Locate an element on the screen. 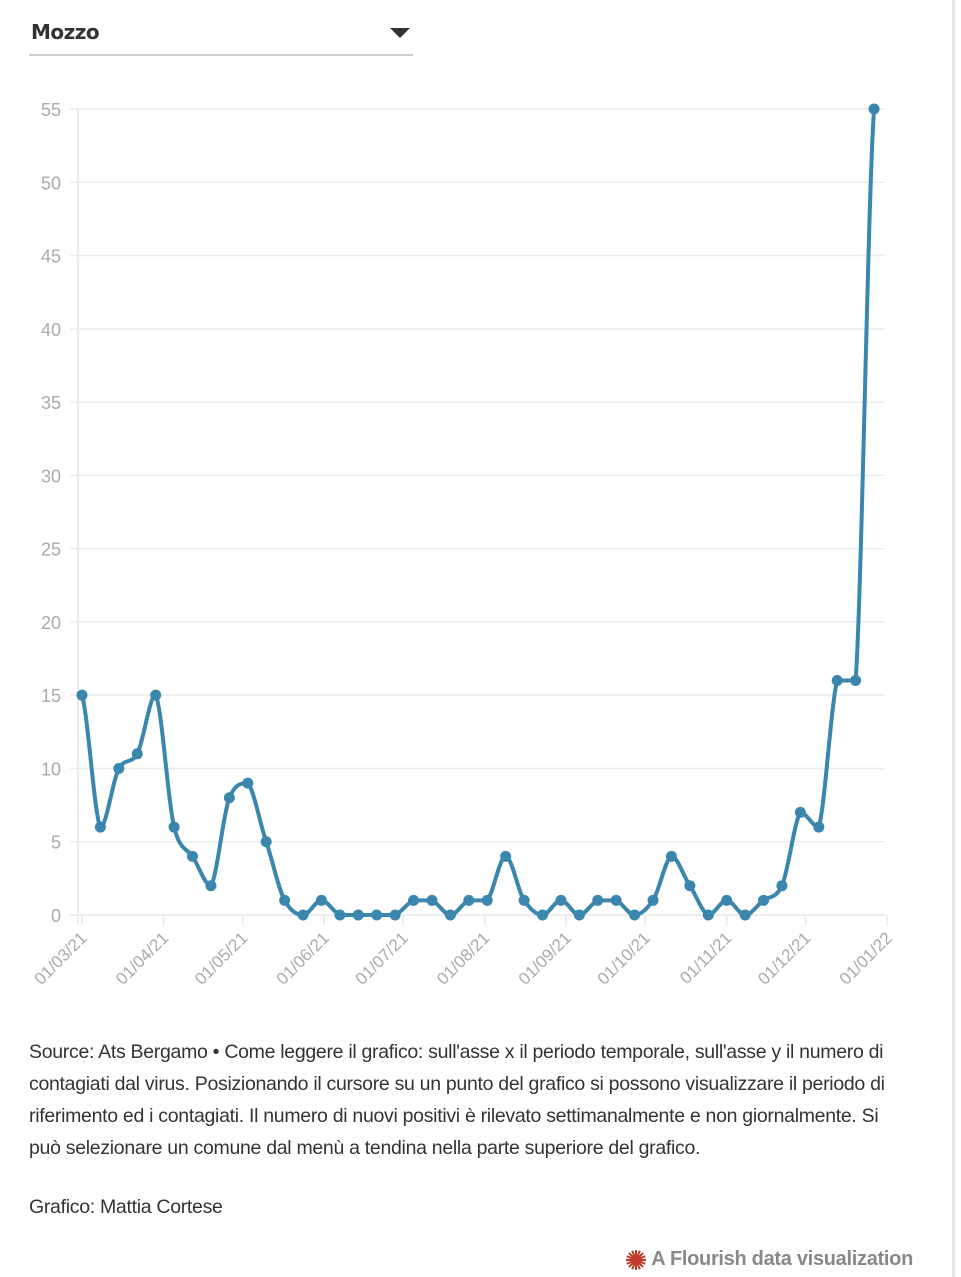  page-right-border is located at coordinates (953, 638).